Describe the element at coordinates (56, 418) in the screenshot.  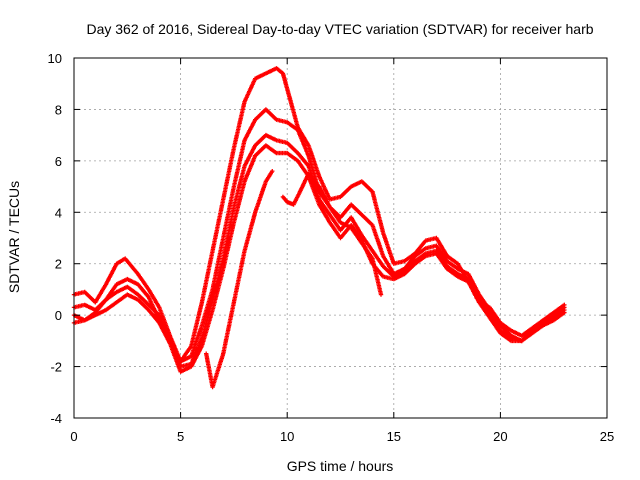
I see `y-tick-label: -4` at that location.